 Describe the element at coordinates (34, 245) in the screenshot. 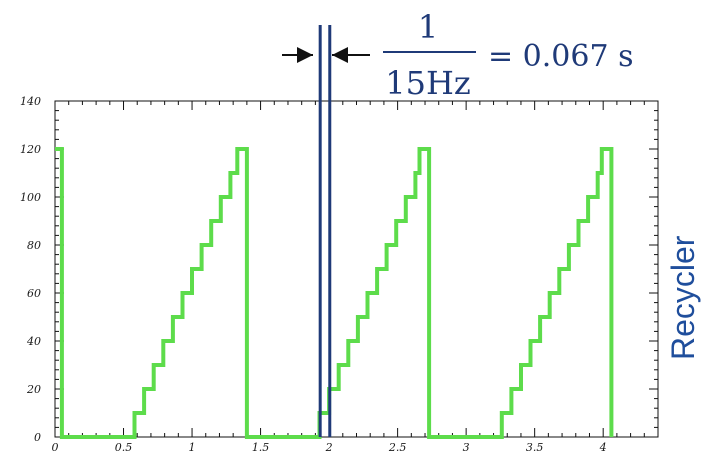

I see `y-tick-label: 80` at that location.